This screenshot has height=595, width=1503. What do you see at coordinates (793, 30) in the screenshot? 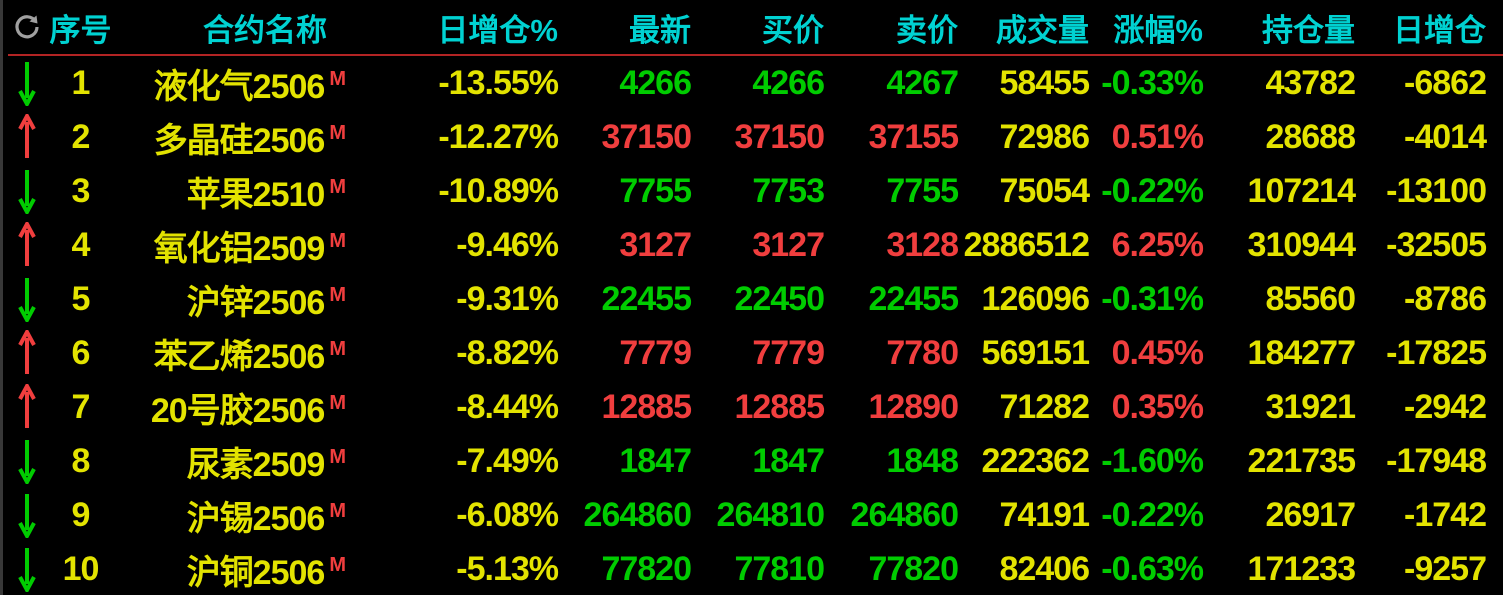
I see `col-header-bid: 买价` at bounding box center [793, 30].